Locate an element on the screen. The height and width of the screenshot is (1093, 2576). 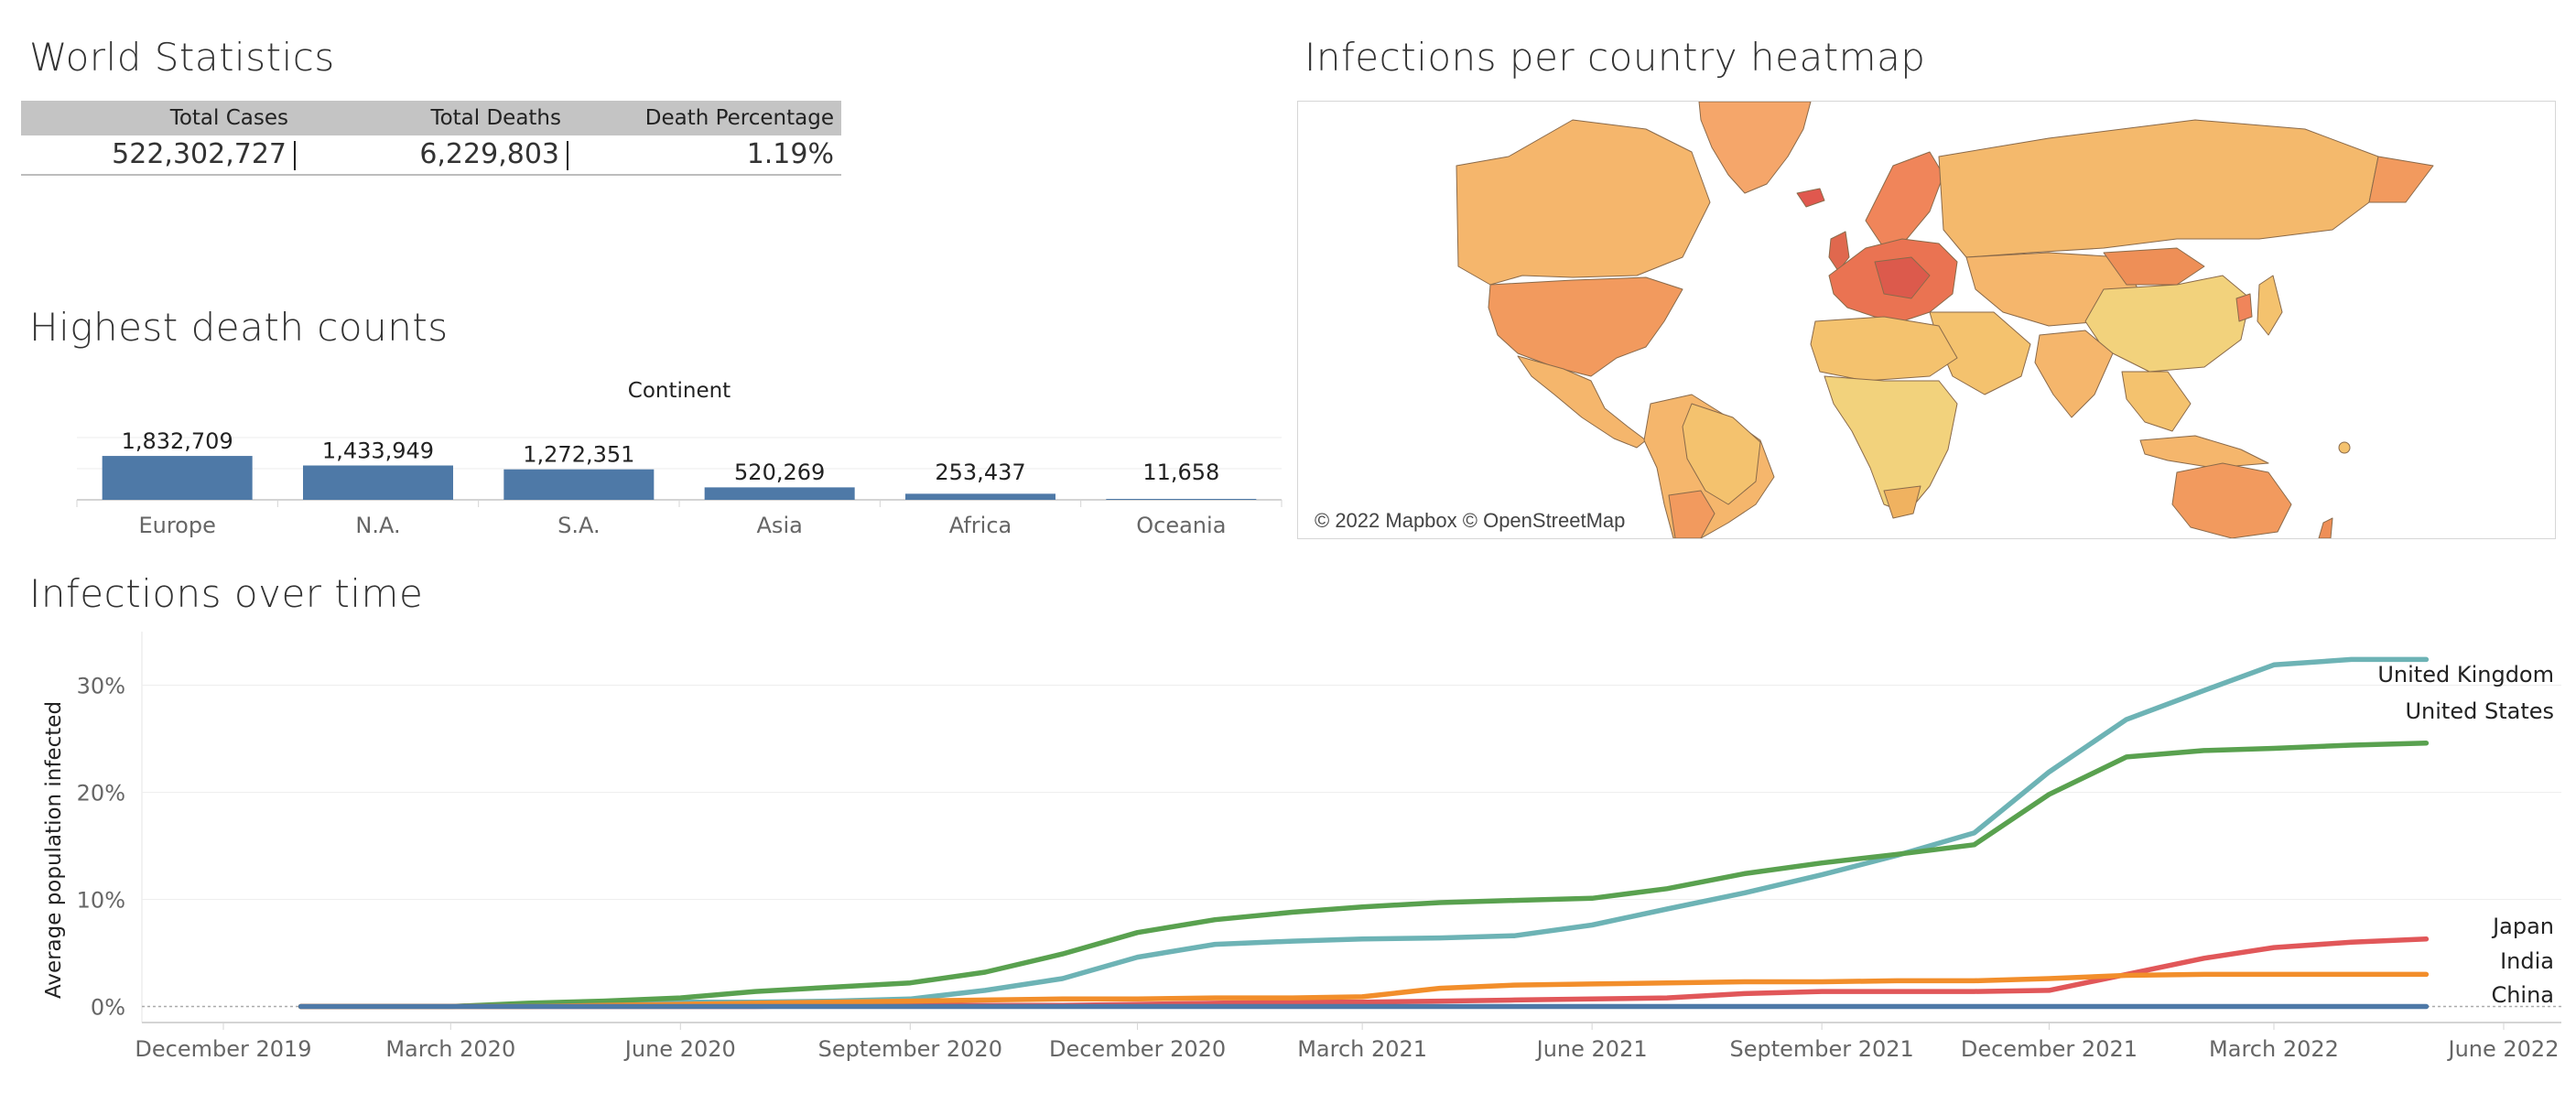
bar-na is located at coordinates (378, 482).